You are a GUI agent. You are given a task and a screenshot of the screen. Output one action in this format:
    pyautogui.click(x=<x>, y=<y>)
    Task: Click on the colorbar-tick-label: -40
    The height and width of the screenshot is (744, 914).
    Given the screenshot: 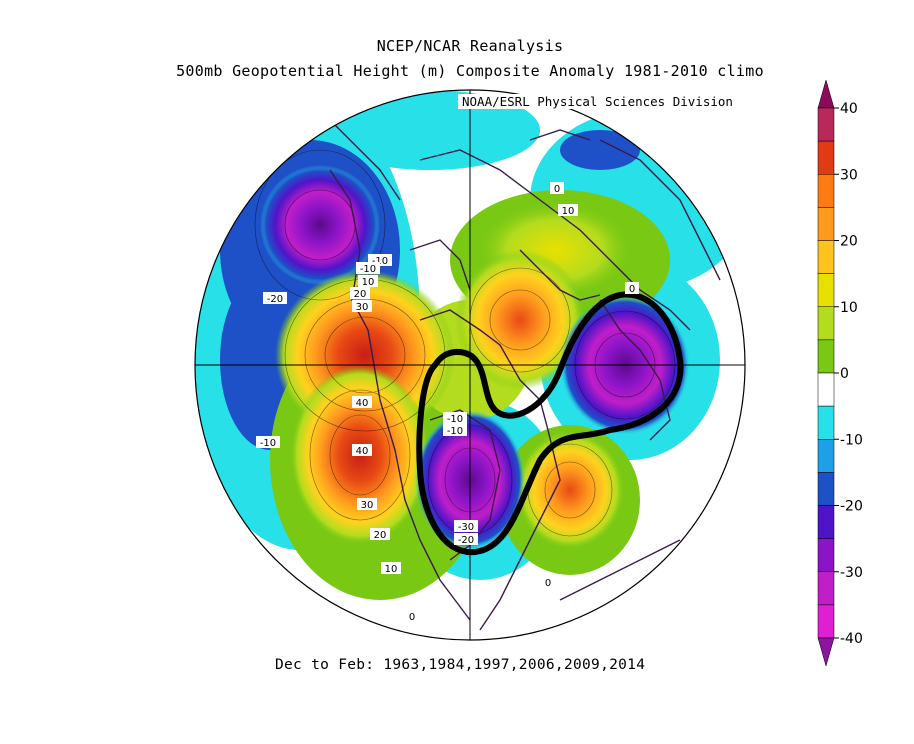 What is the action you would take?
    pyautogui.click(x=851, y=639)
    